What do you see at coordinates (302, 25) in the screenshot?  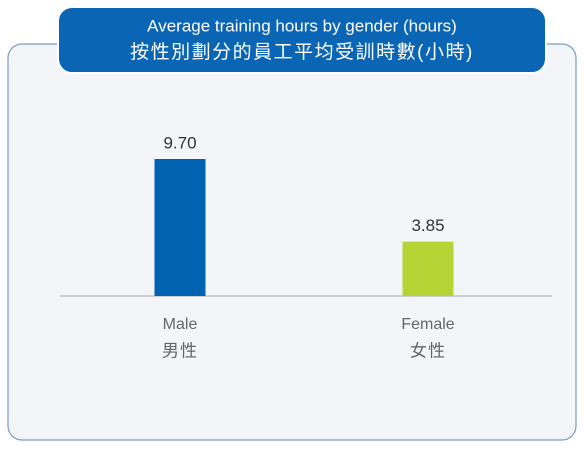 I see `chart-title: Average training hours by gender (hours)` at bounding box center [302, 25].